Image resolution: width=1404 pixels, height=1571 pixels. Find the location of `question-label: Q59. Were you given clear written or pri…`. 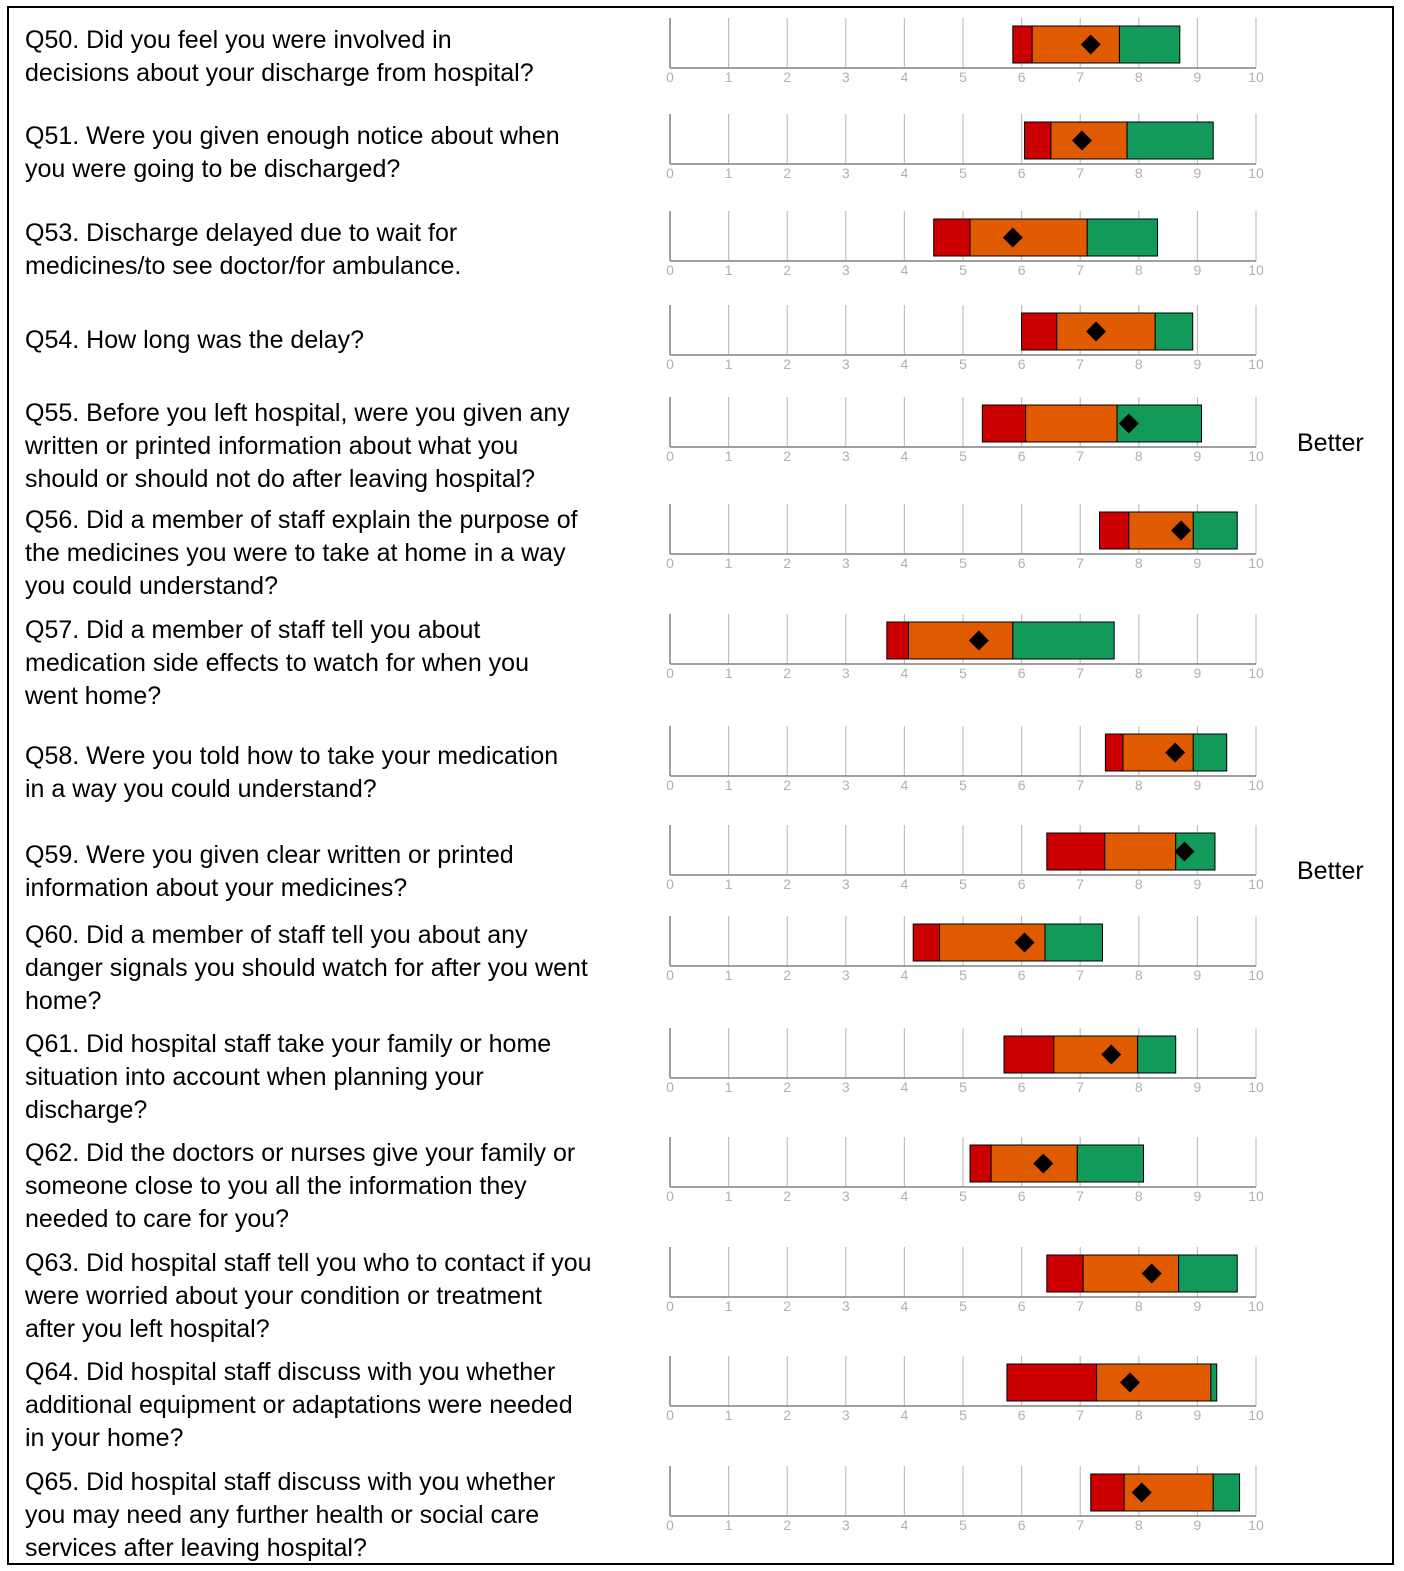

question-label: Q59. Were you given clear written or pri… is located at coordinates (269, 871).